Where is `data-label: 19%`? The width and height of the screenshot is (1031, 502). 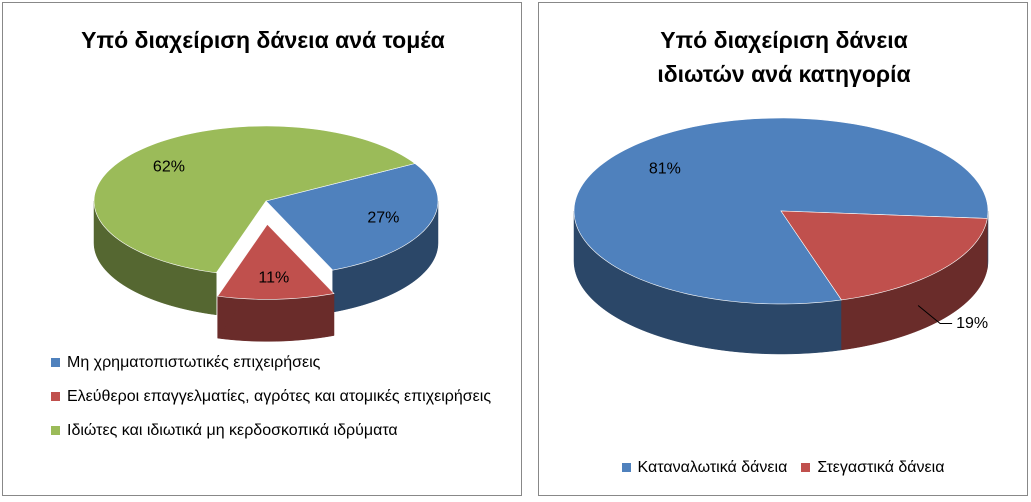 data-label: 19% is located at coordinates (972, 323).